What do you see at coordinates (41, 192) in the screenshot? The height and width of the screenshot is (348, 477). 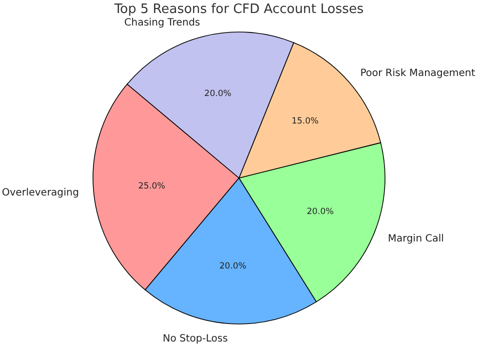 I see `slice-label: Overleveraging` at bounding box center [41, 192].